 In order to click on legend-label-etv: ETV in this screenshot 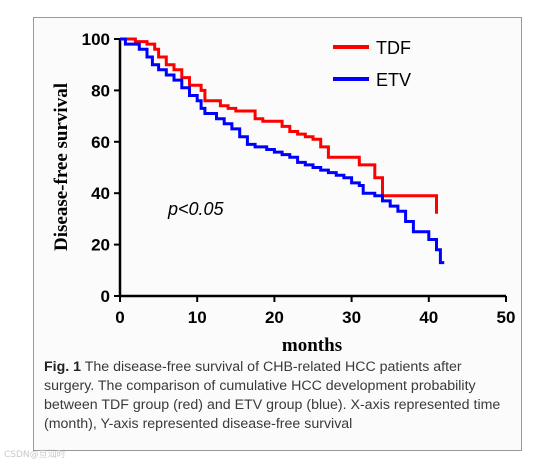, I will do `click(393, 80)`.